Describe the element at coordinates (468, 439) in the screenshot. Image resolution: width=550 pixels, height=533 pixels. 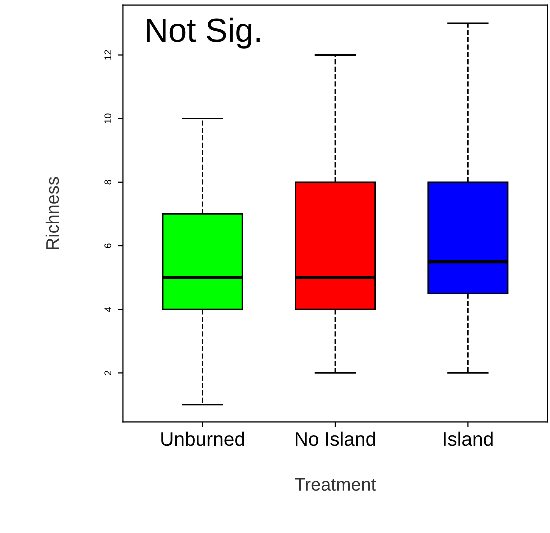
I see `x-tick-label: Island` at that location.